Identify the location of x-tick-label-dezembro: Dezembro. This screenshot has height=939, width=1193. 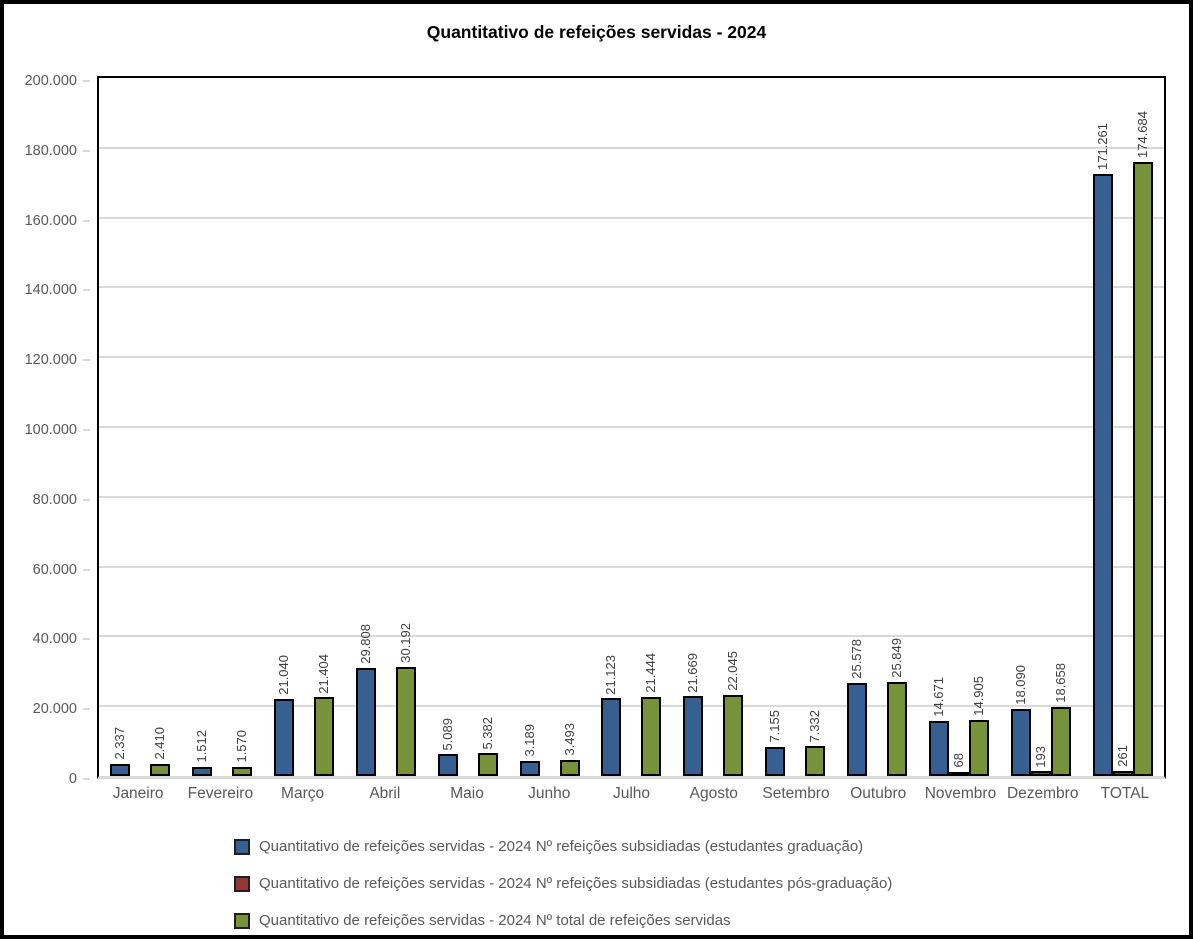
(1042, 793).